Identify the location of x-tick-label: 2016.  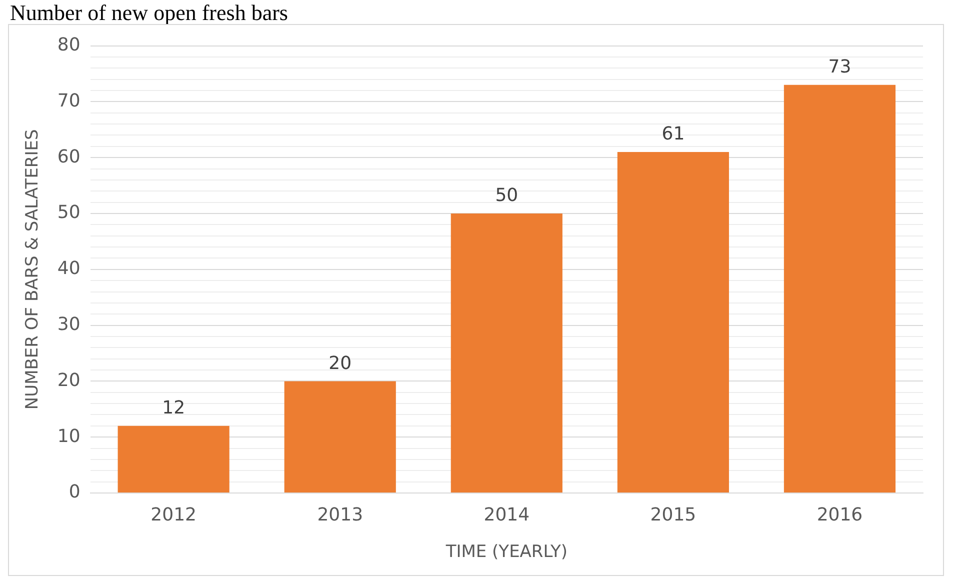
(839, 515).